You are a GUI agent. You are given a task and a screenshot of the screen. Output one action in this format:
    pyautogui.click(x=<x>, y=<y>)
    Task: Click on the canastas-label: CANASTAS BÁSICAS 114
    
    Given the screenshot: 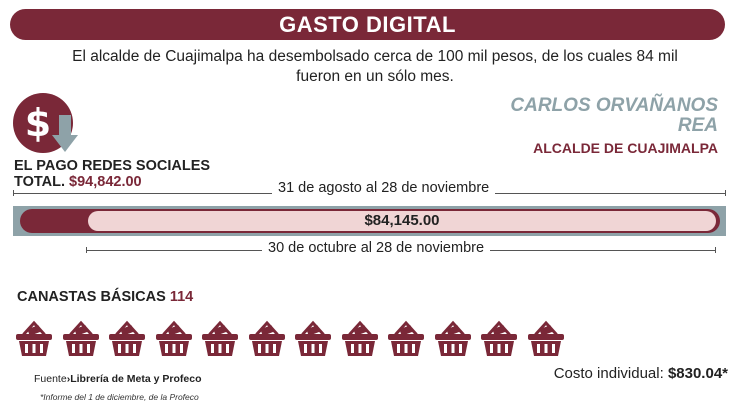 What is the action you would take?
    pyautogui.click(x=105, y=297)
    